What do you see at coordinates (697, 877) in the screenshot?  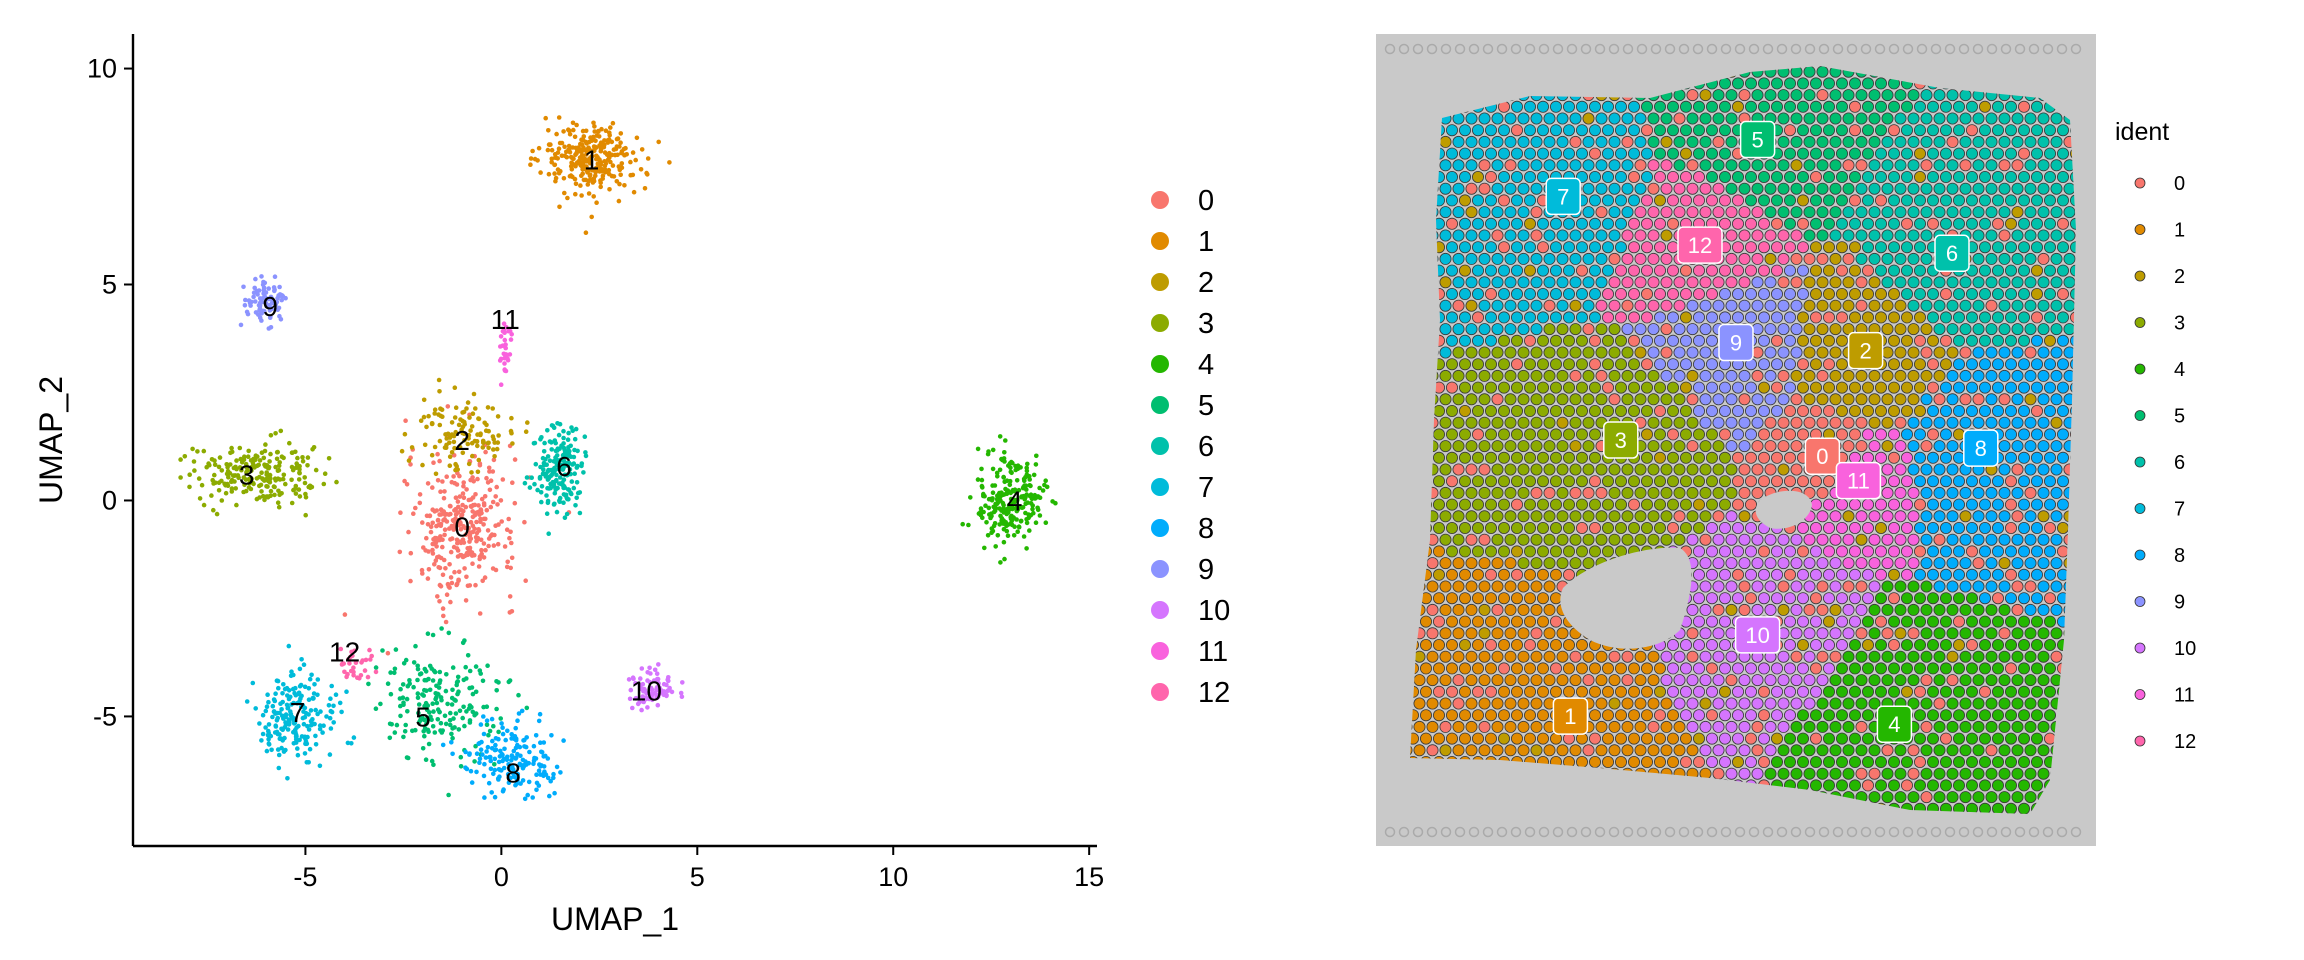 I see `x-tick-label: 5` at bounding box center [697, 877].